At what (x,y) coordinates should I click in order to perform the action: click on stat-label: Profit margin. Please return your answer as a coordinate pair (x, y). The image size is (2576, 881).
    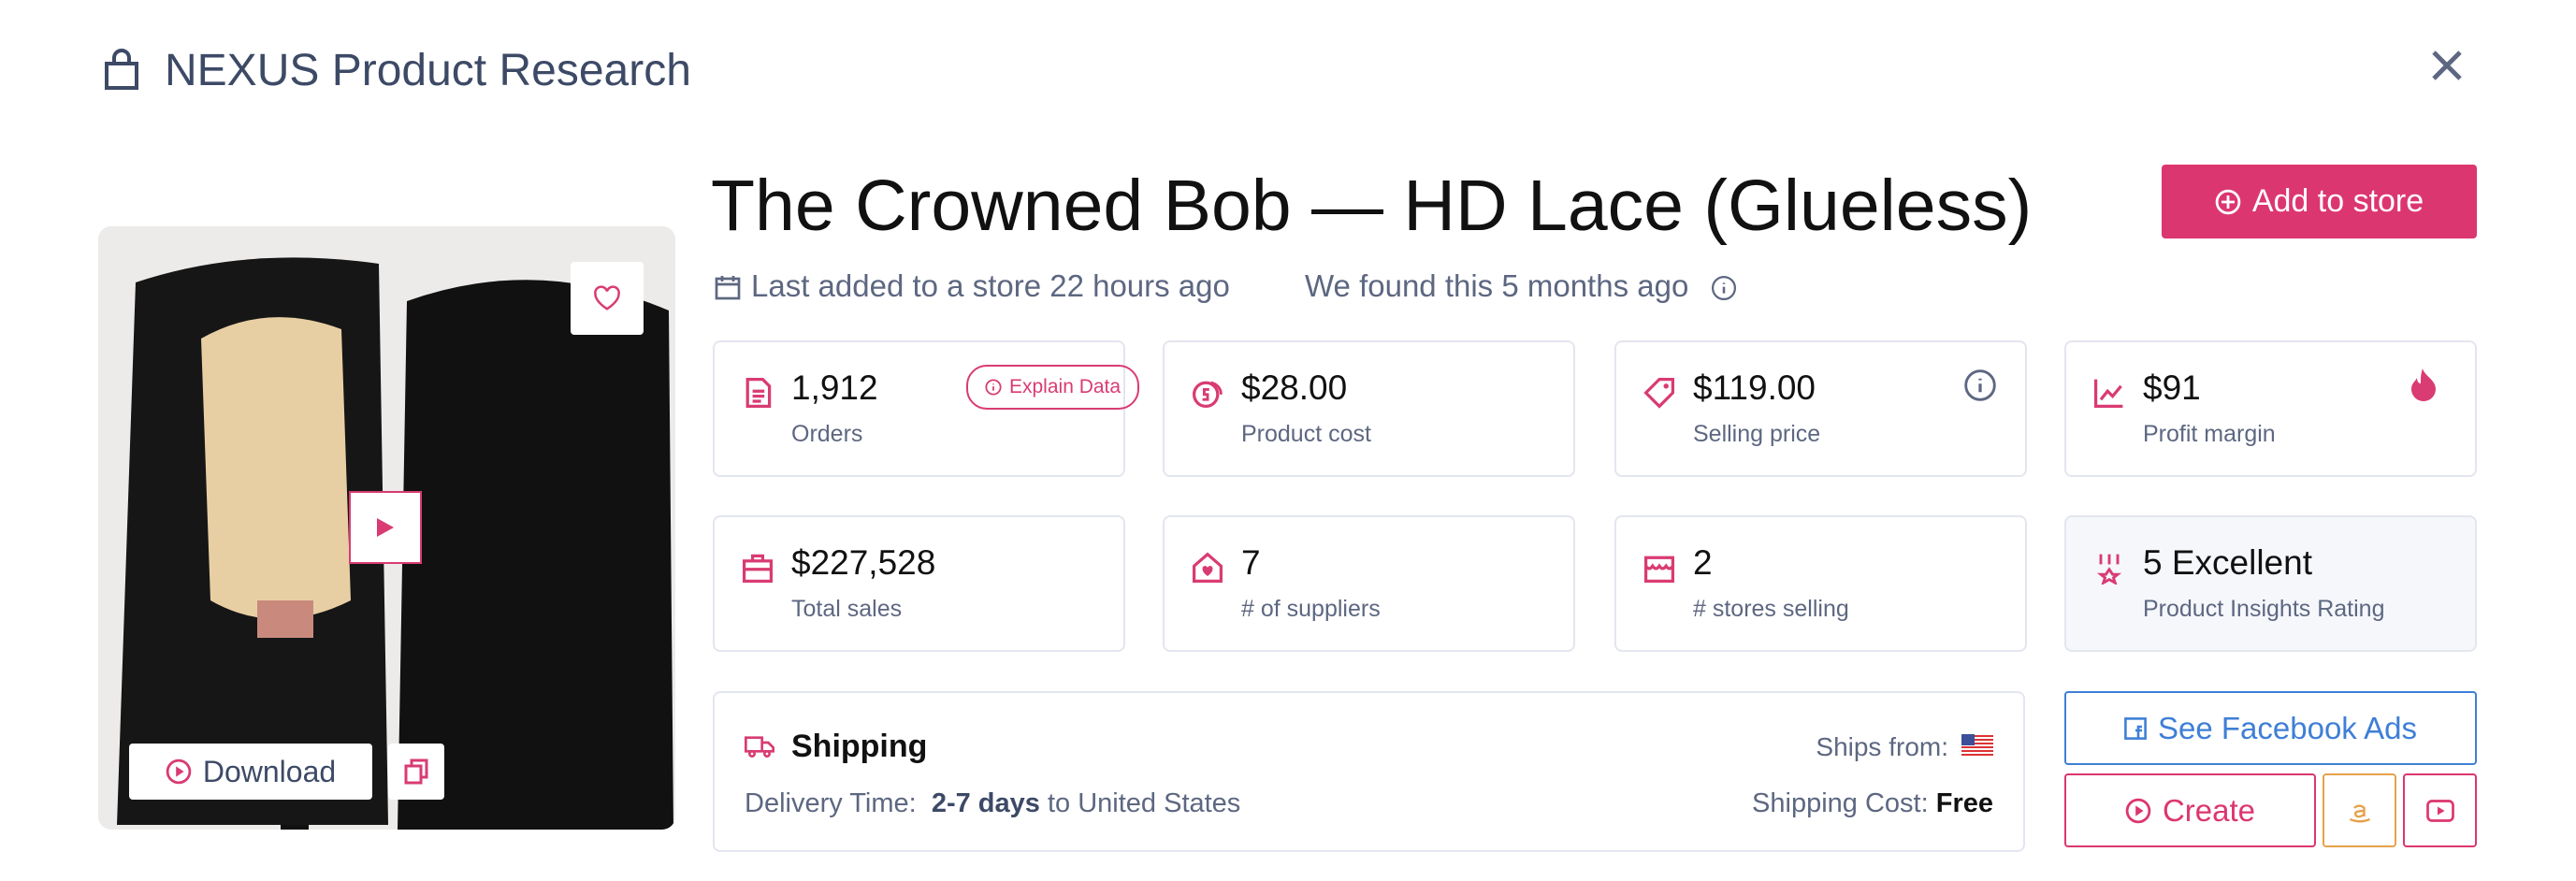
    Looking at the image, I should click on (2209, 434).